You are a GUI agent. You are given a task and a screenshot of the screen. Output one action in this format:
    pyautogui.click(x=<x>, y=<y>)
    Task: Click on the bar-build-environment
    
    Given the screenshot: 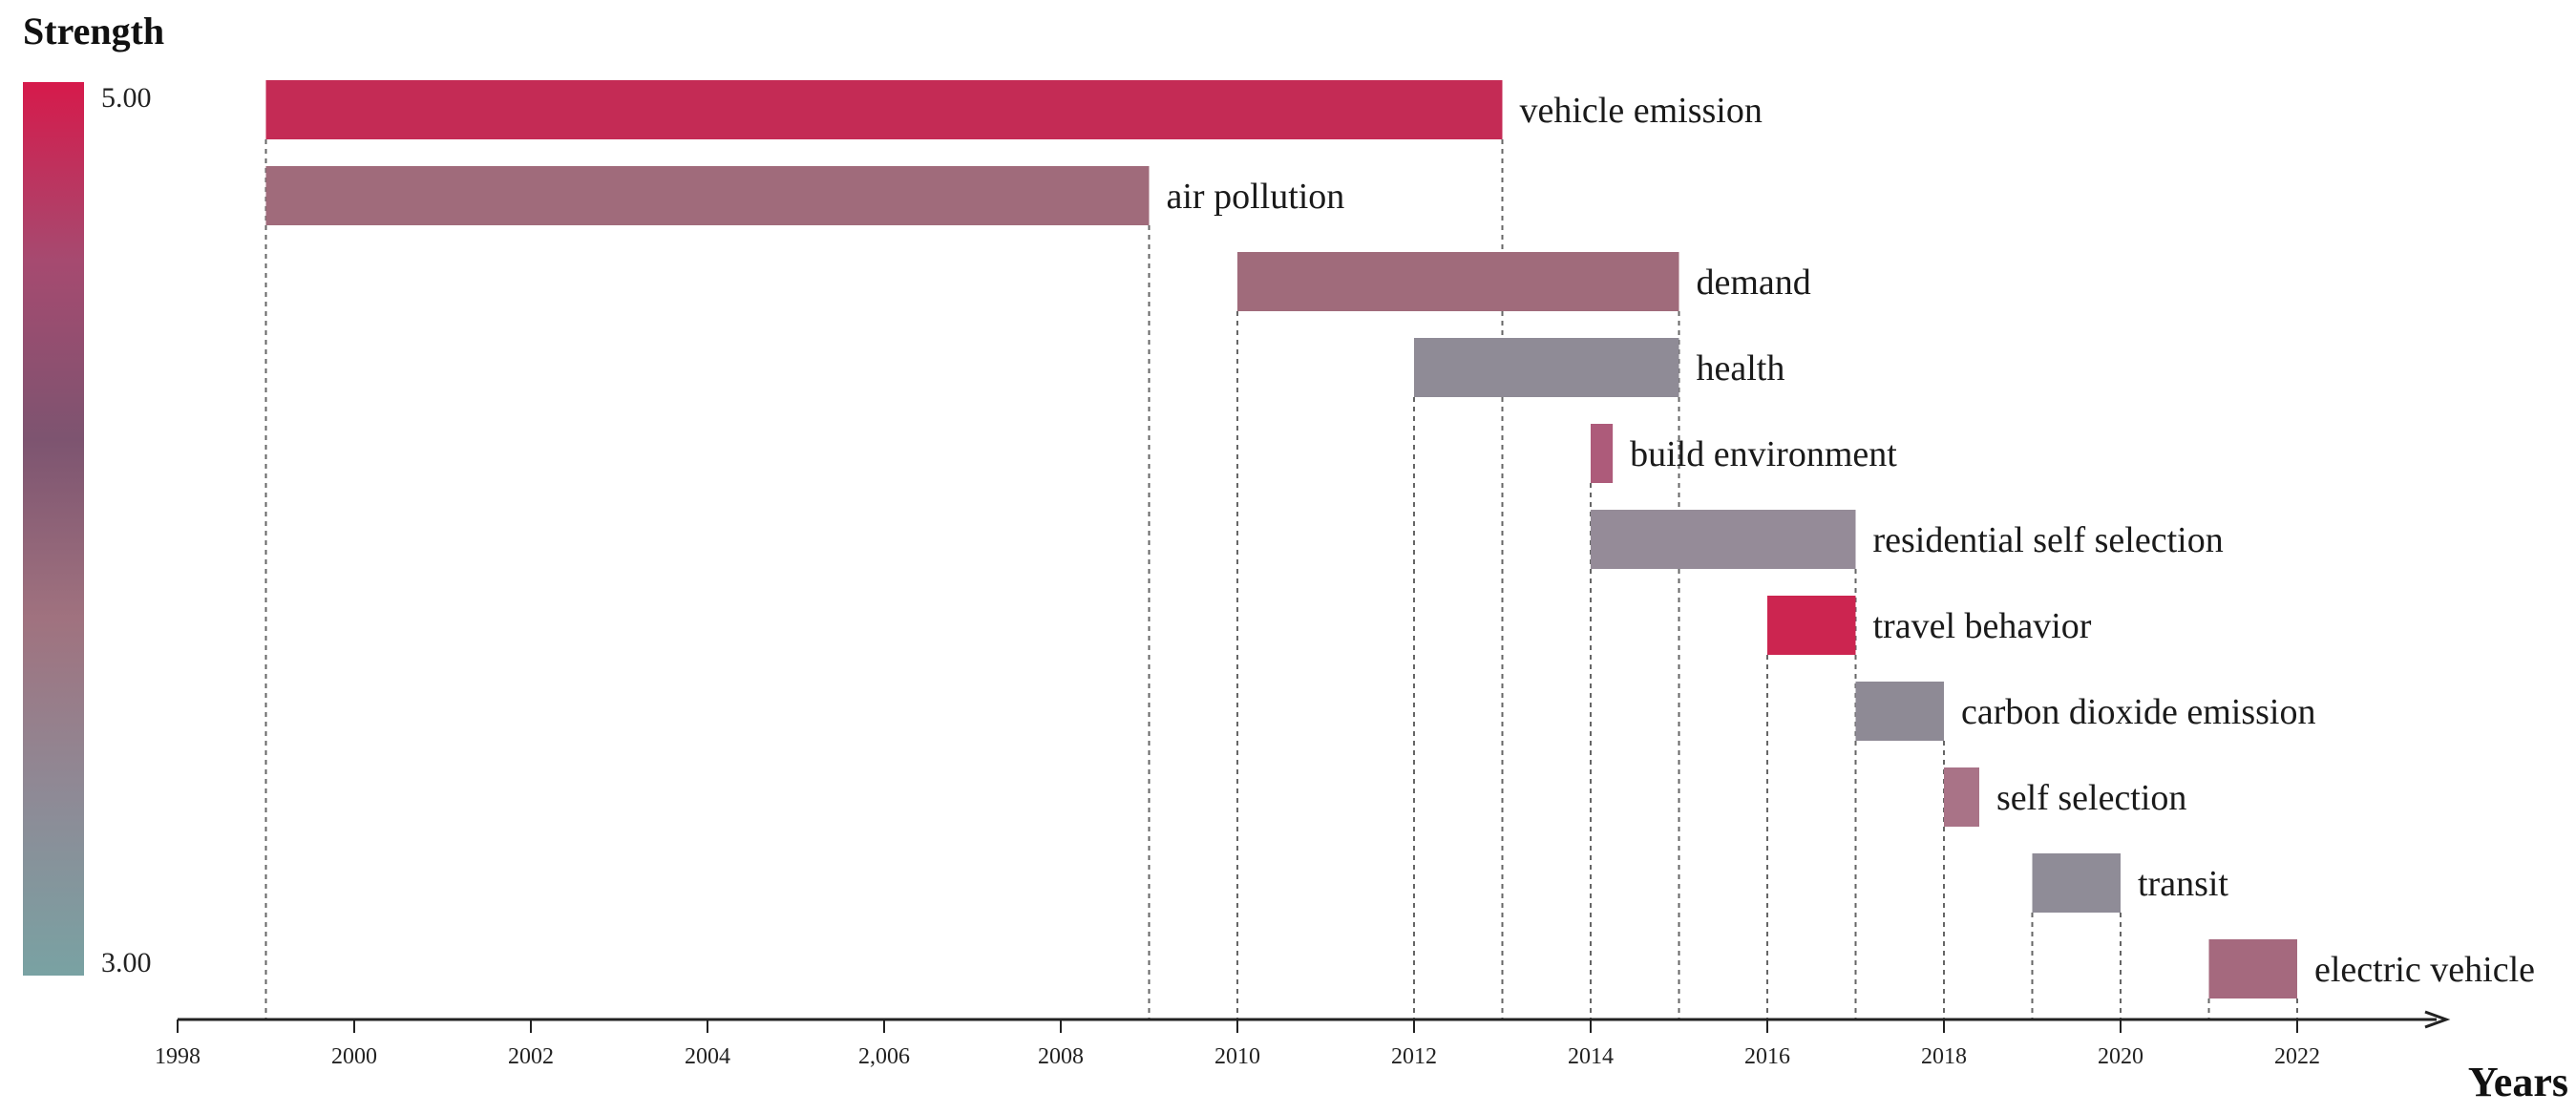 What is the action you would take?
    pyautogui.click(x=1602, y=453)
    